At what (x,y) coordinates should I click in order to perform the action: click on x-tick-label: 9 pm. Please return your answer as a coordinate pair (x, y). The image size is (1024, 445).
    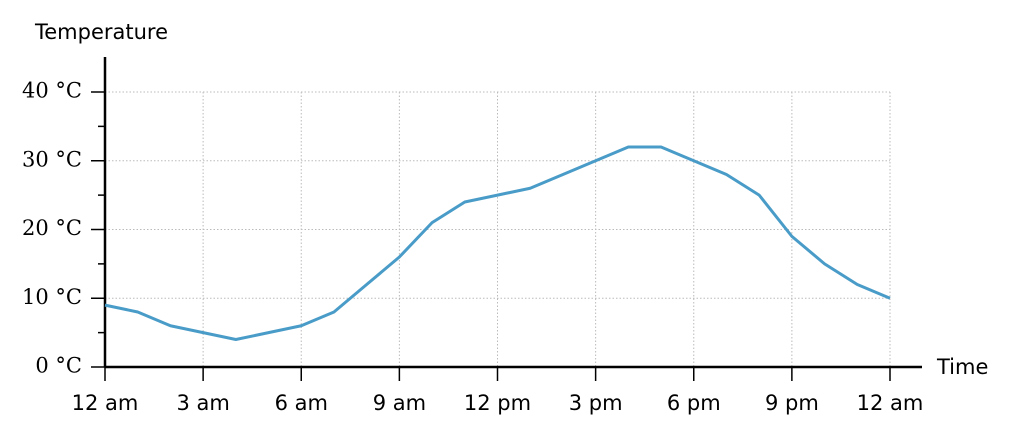
    Looking at the image, I should click on (792, 403).